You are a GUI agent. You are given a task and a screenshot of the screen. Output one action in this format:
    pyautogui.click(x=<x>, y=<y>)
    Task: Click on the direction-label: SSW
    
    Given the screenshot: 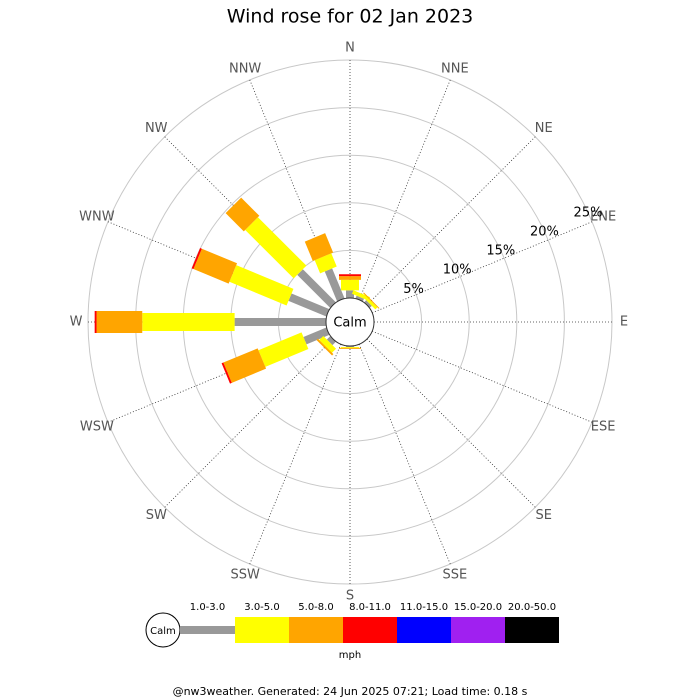 What is the action you would take?
    pyautogui.click(x=245, y=575)
    